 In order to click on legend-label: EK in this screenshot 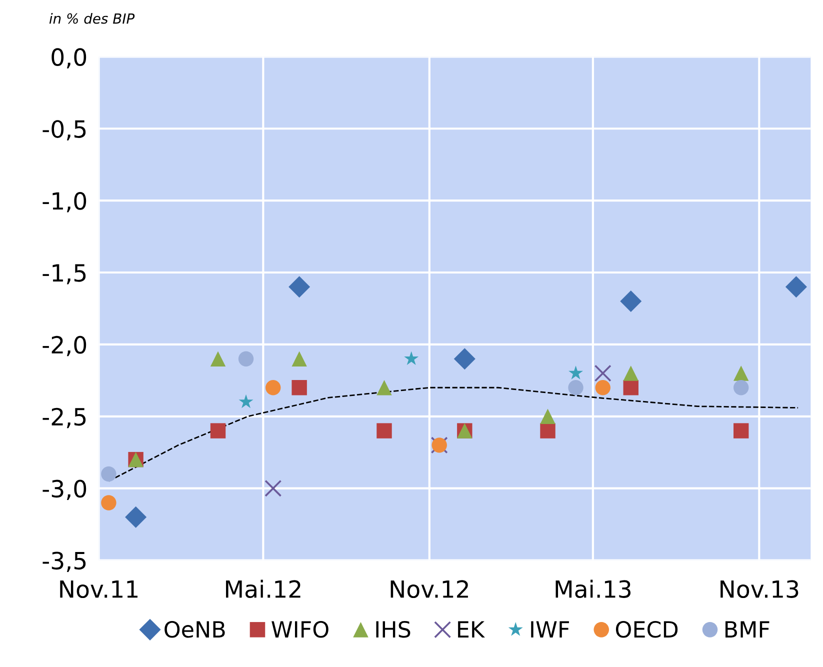, I will do `click(471, 629)`.